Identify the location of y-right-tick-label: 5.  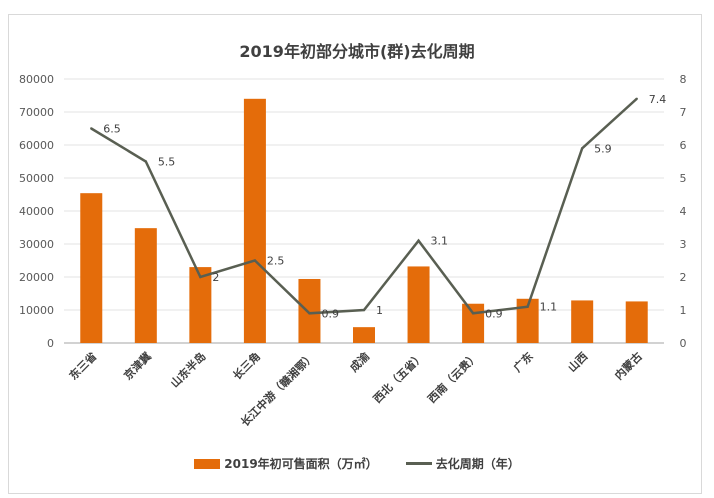
(683, 178).